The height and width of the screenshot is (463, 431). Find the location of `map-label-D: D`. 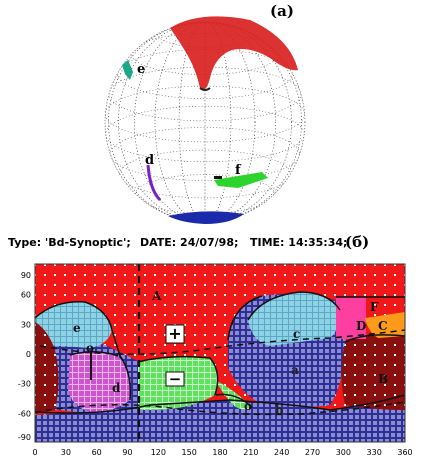

map-label-D: D is located at coordinates (361, 326).